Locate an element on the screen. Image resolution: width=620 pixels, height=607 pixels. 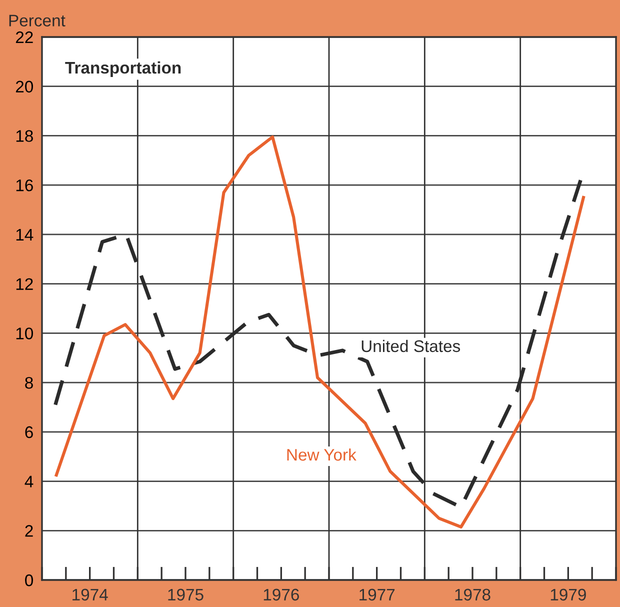
y-tick-label: 12 is located at coordinates (24, 284).